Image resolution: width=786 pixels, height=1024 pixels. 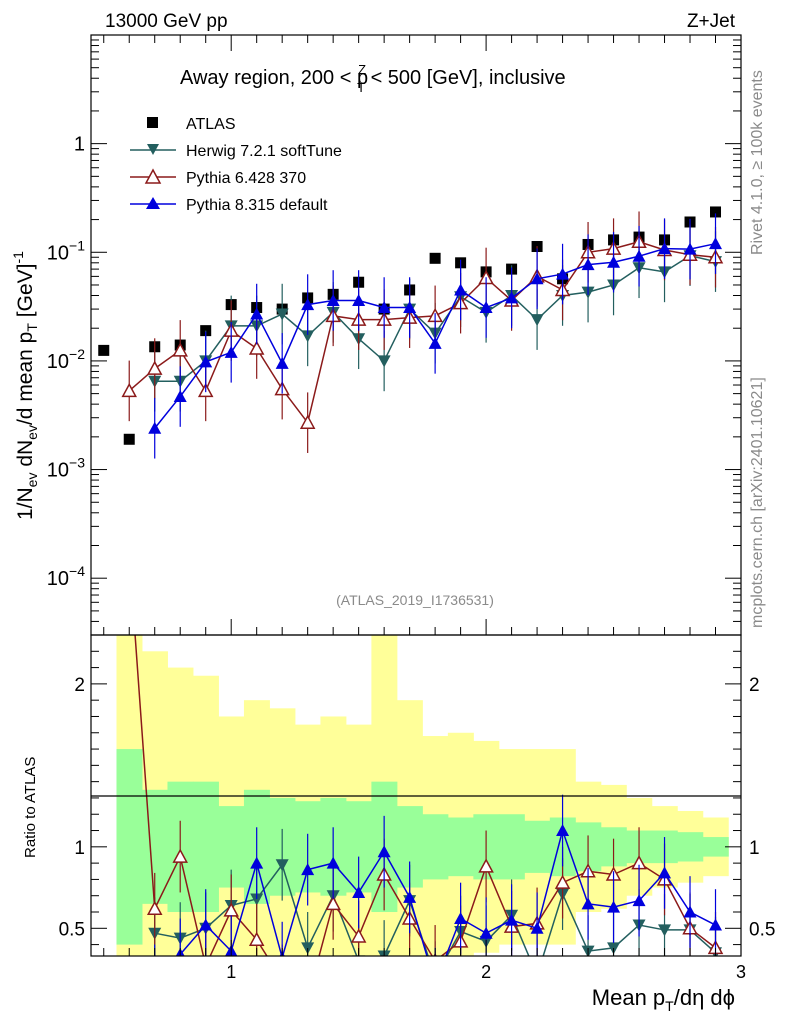 What do you see at coordinates (231, 972) in the screenshot?
I see `x-tick-label: 1` at bounding box center [231, 972].